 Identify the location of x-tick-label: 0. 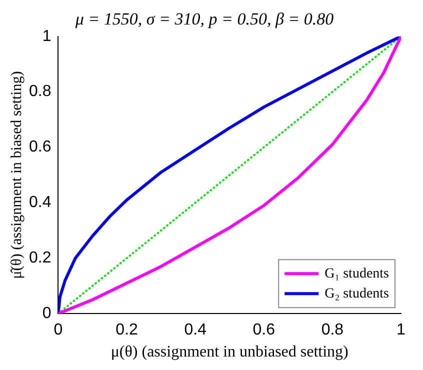
(58, 330).